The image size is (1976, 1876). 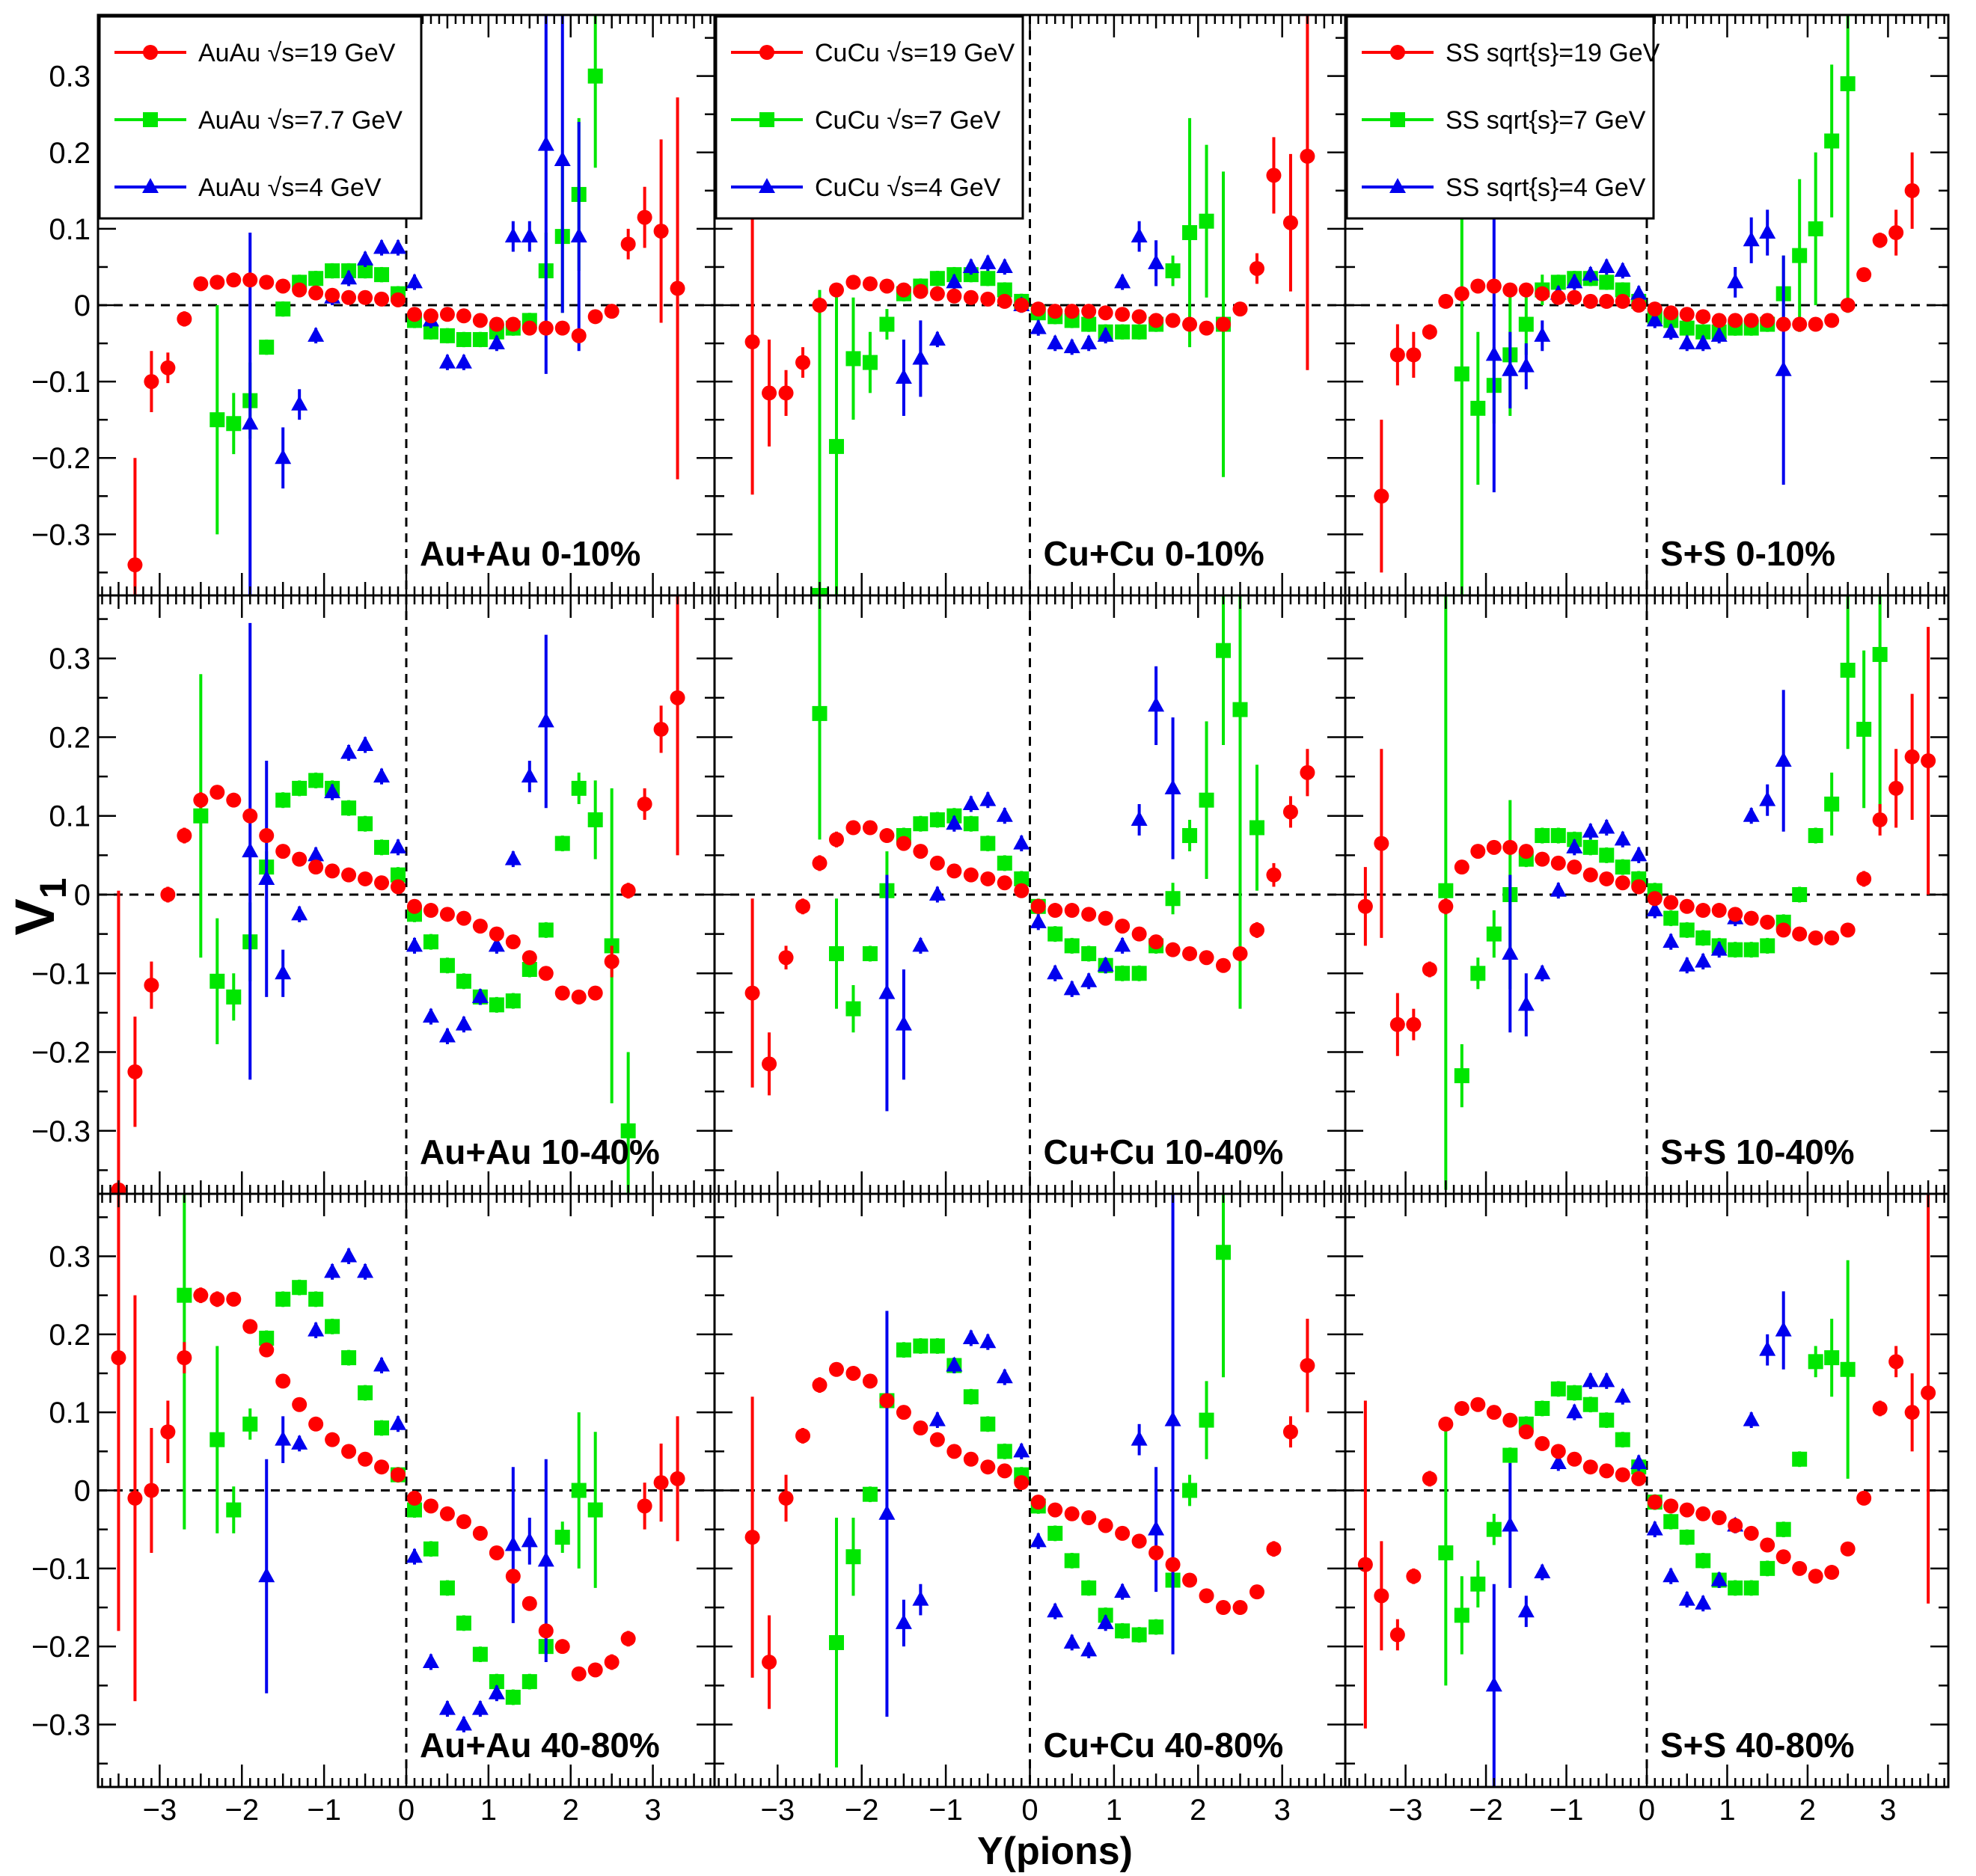 I want to click on y-tick-label: −0.2, so click(x=61, y=458).